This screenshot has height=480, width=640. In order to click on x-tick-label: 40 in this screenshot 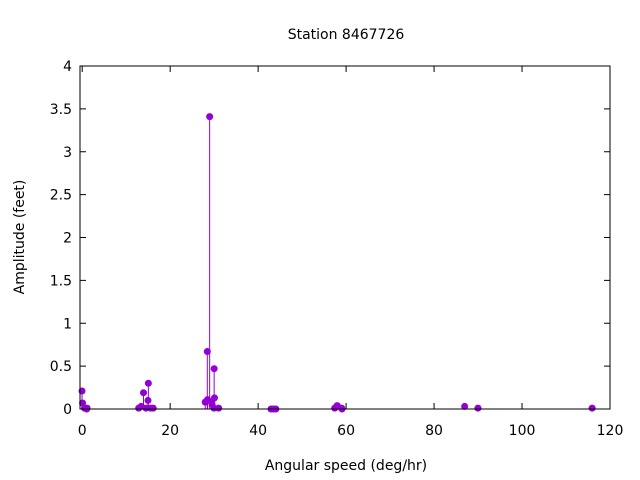, I will do `click(258, 431)`.